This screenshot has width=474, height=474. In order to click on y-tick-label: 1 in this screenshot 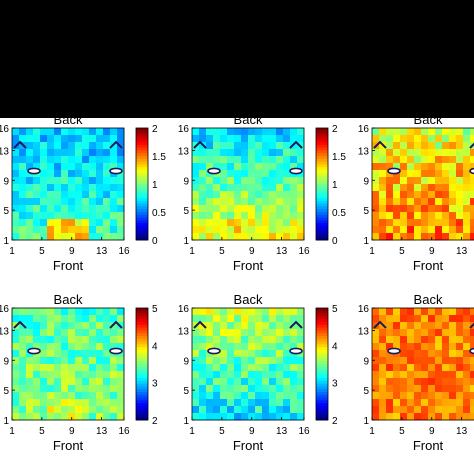, I will do `click(366, 421)`.